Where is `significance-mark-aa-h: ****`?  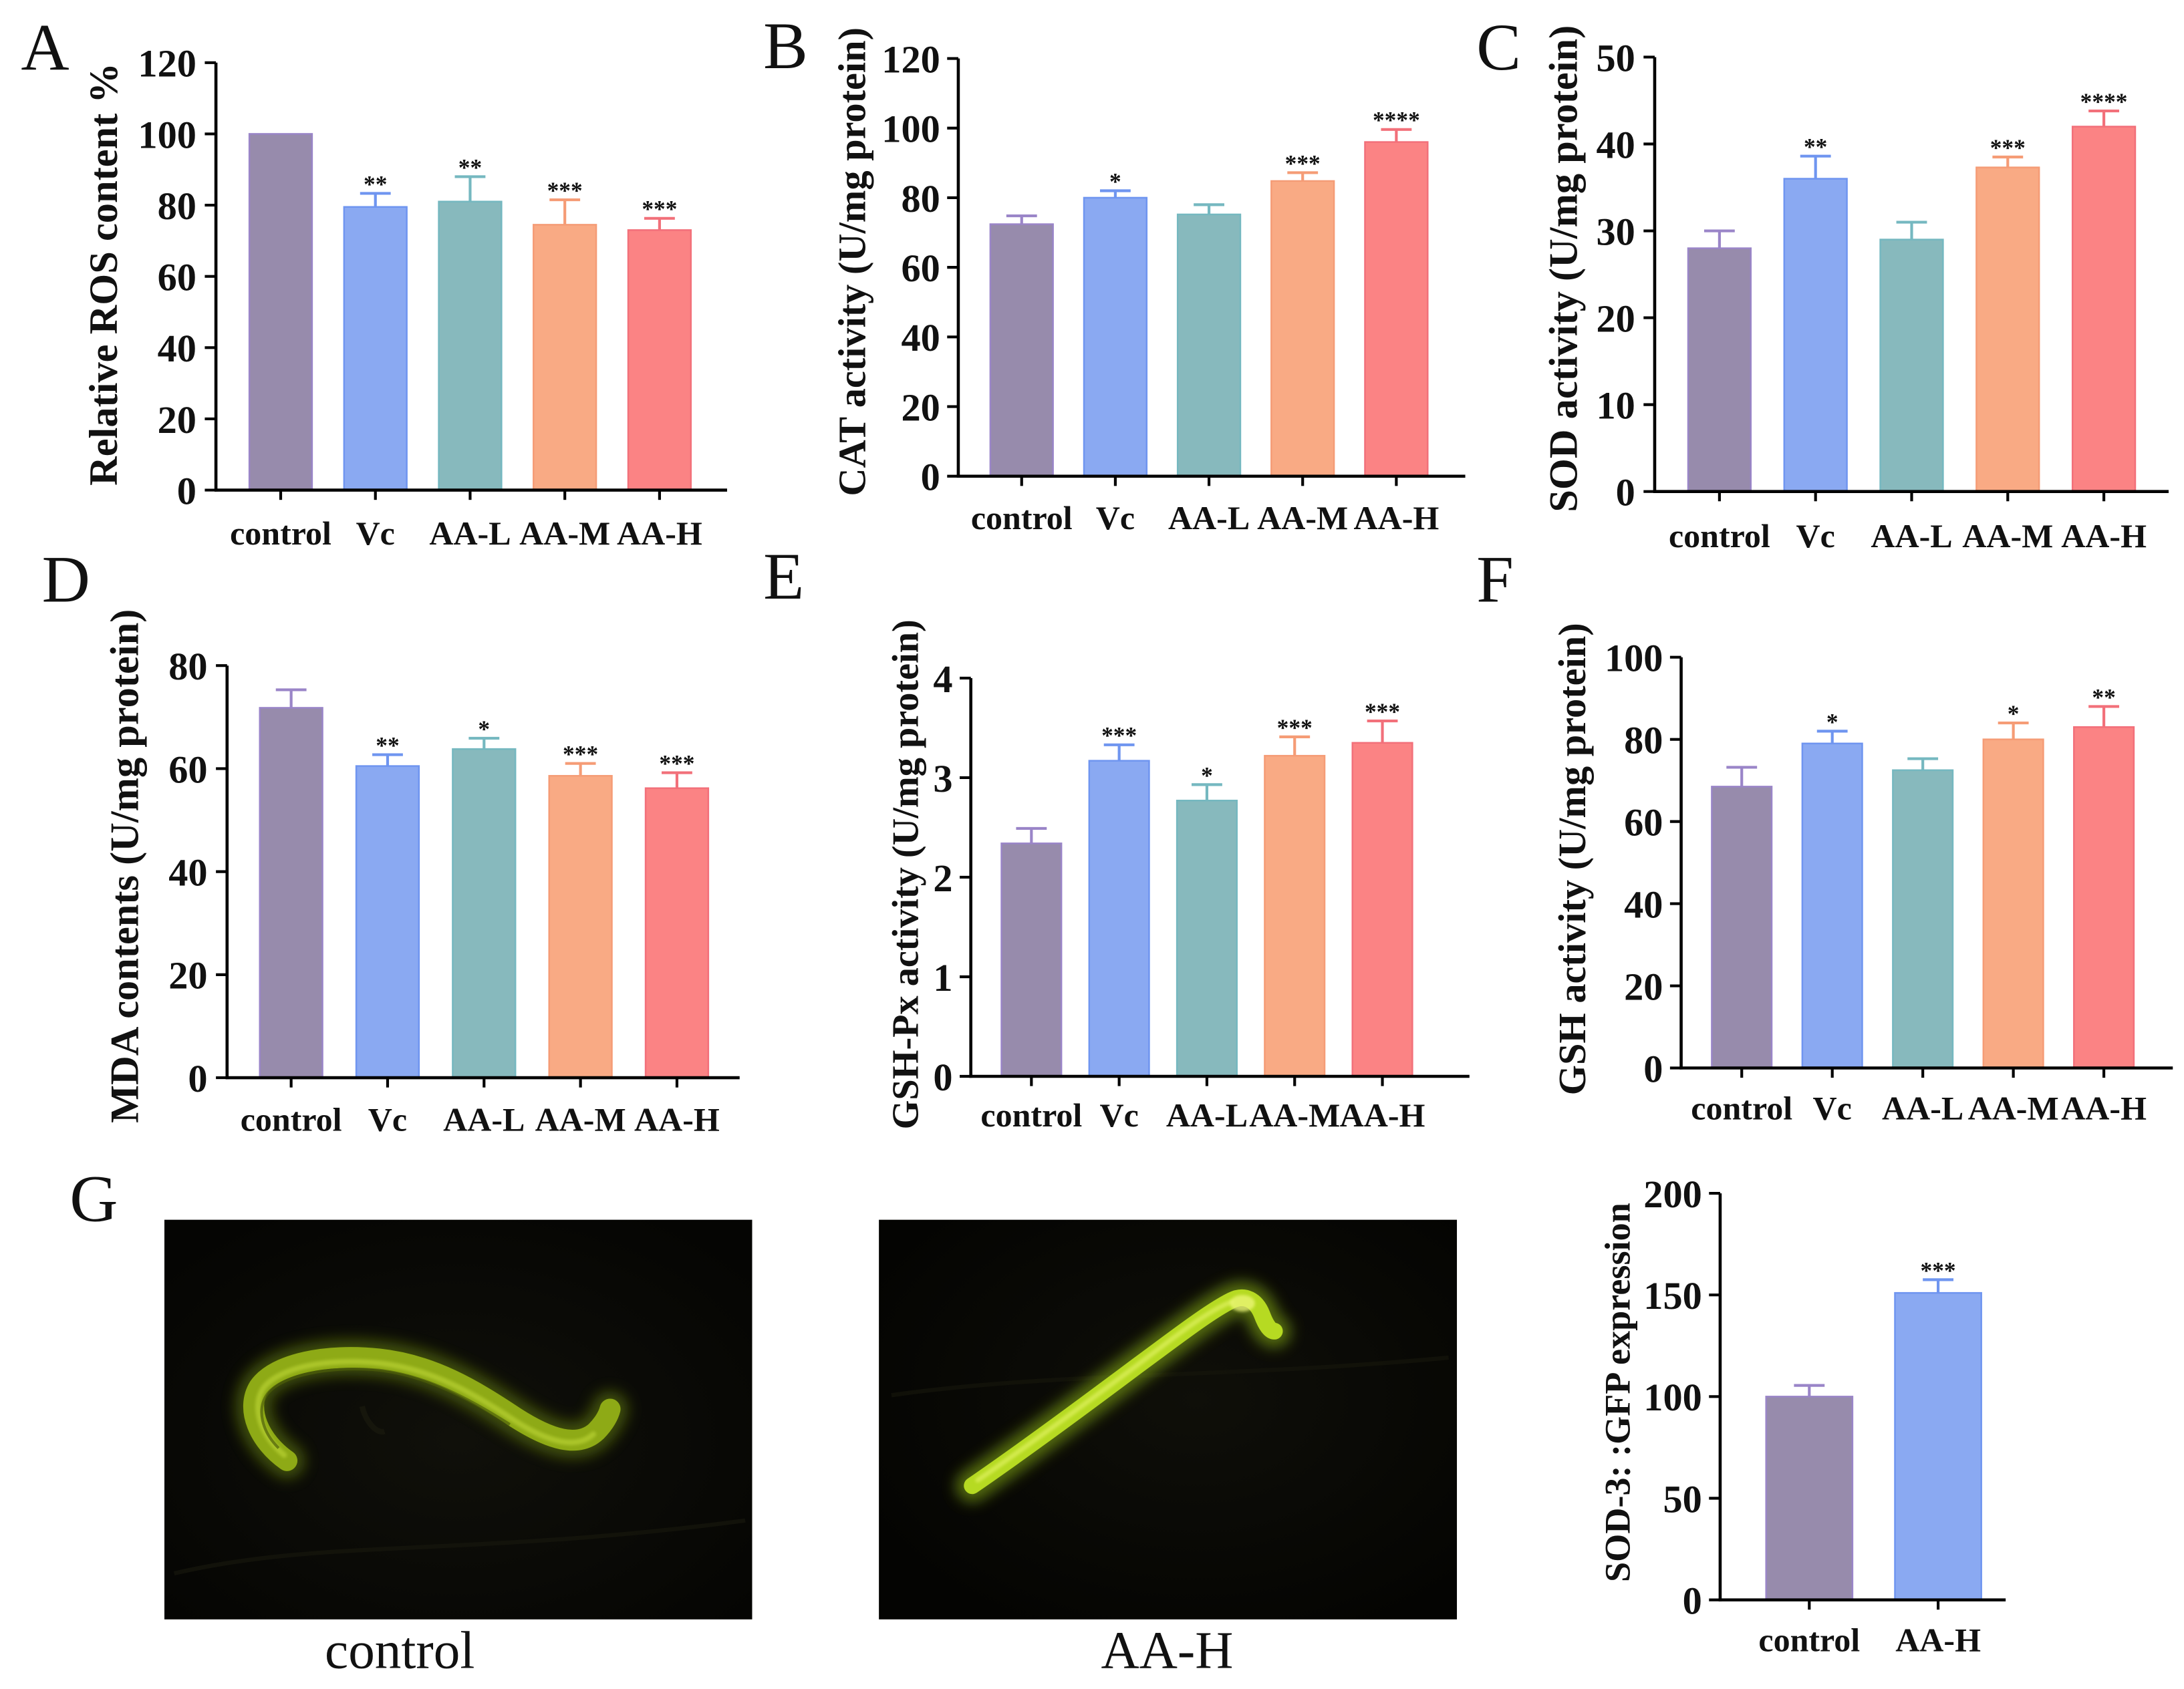 significance-mark-aa-h: **** is located at coordinates (1396, 120).